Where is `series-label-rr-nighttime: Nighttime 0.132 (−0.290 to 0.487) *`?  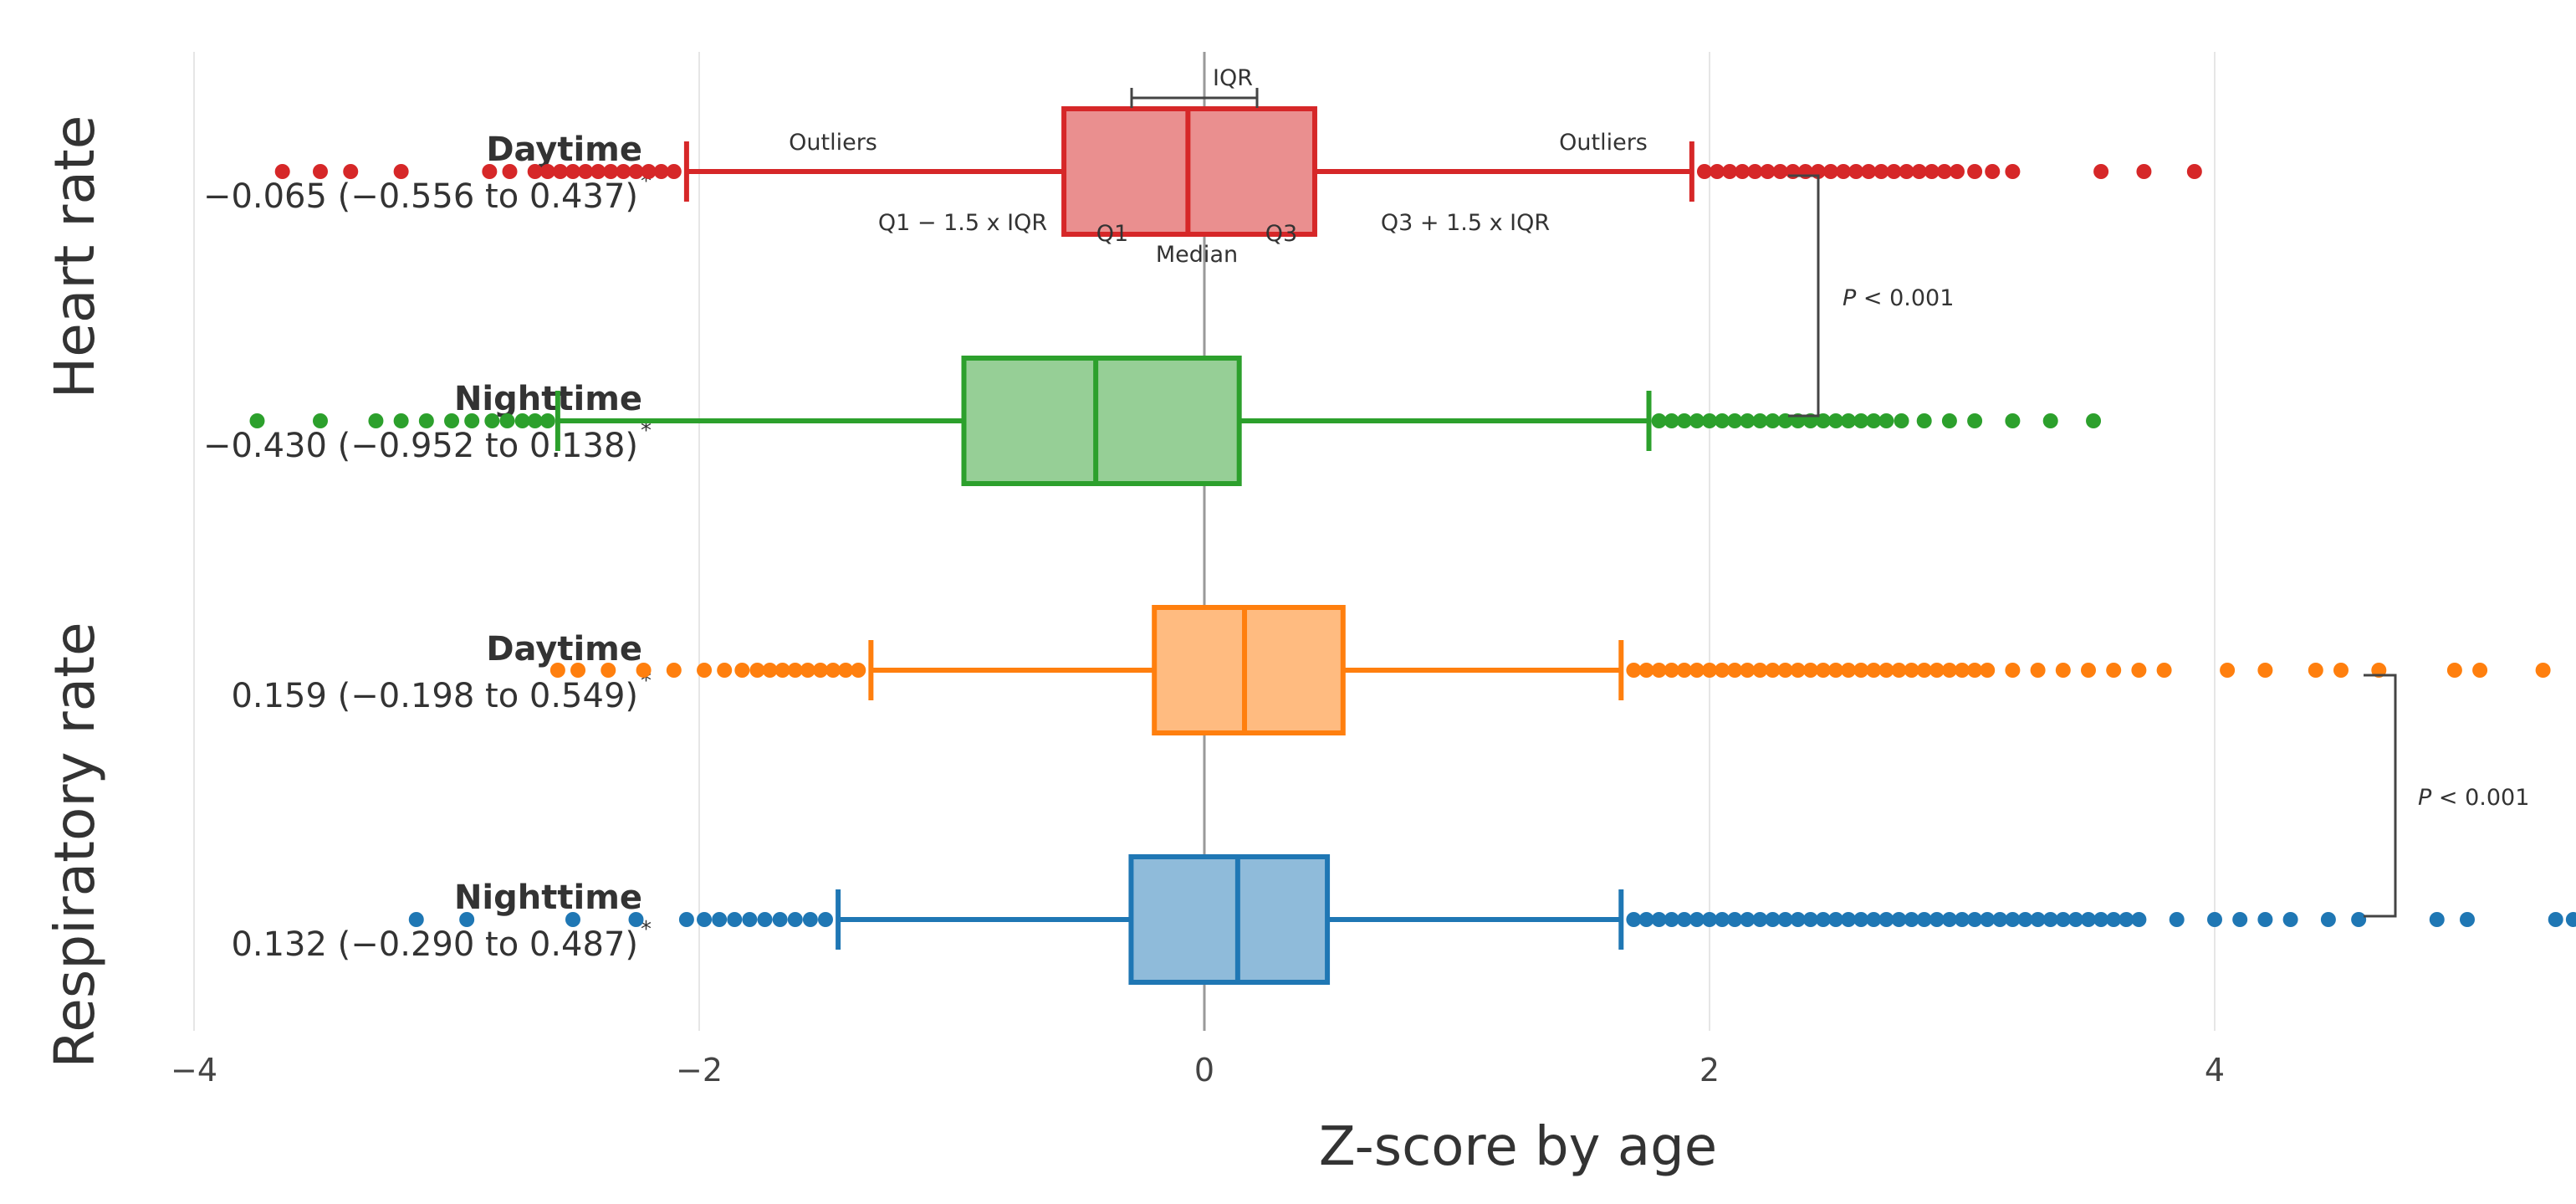
series-label-rr-nighttime: Nighttime 0.132 (−0.290 to 0.487) * is located at coordinates (441, 921).